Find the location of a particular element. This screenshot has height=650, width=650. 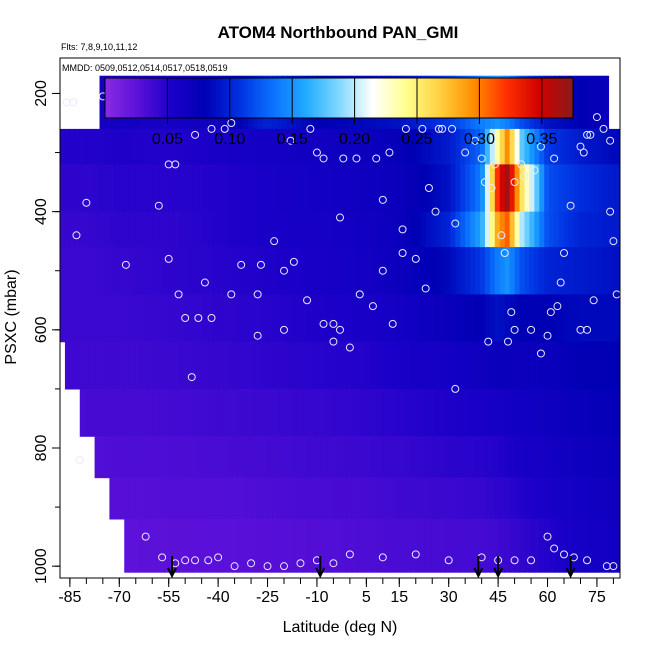

y-tick-label: 200 is located at coordinates (41, 93).